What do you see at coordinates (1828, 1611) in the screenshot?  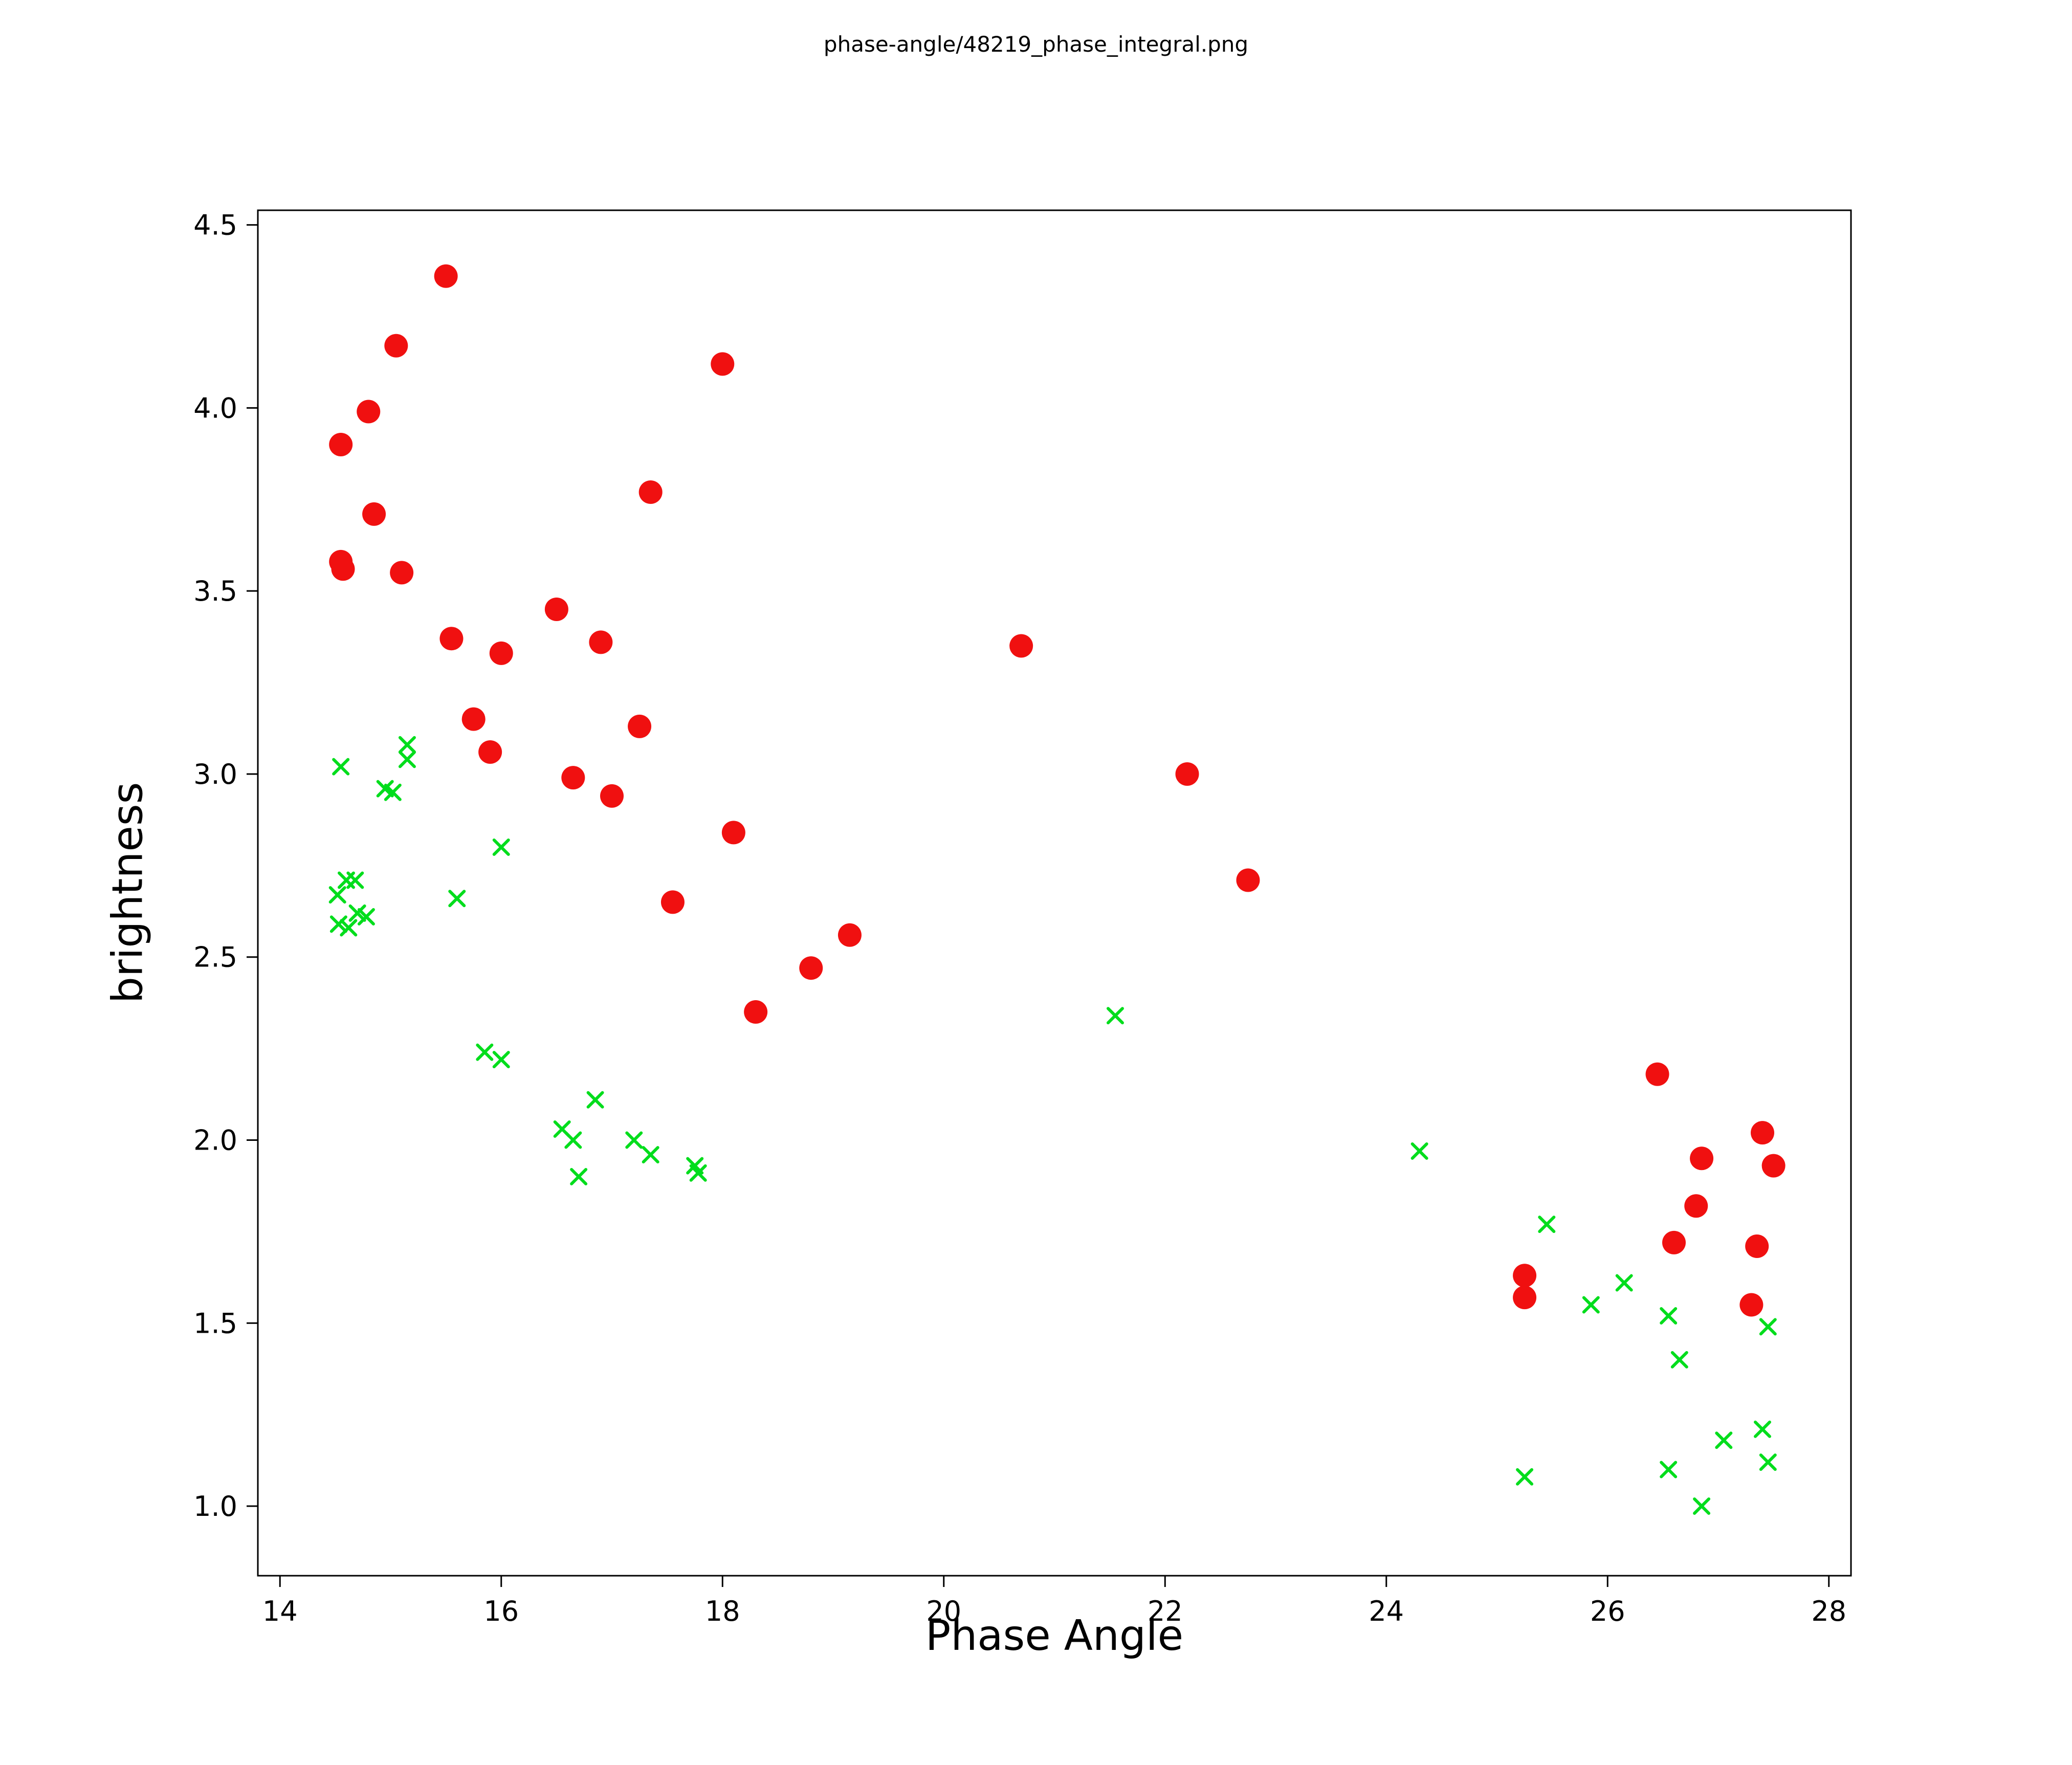 I see `x-tick-label: 28` at bounding box center [1828, 1611].